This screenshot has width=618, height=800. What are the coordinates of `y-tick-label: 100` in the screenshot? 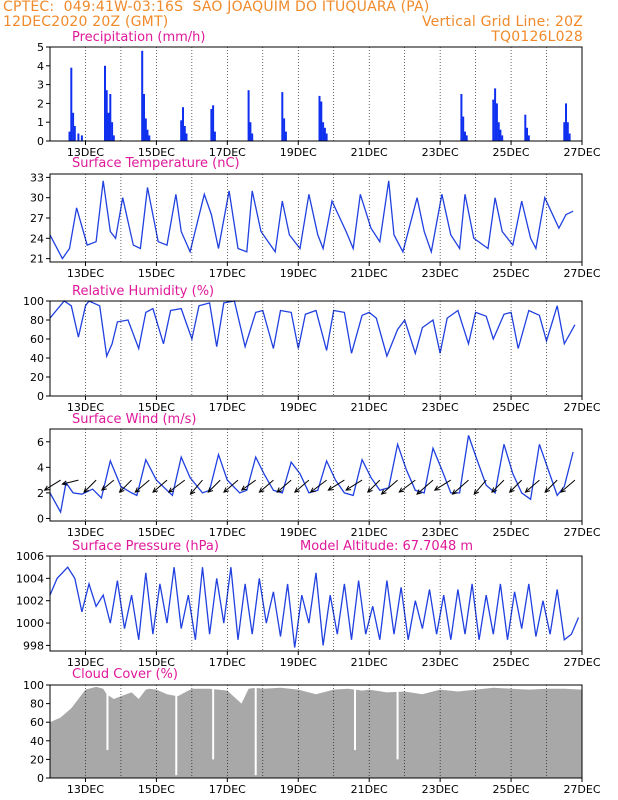 It's located at (33, 301).